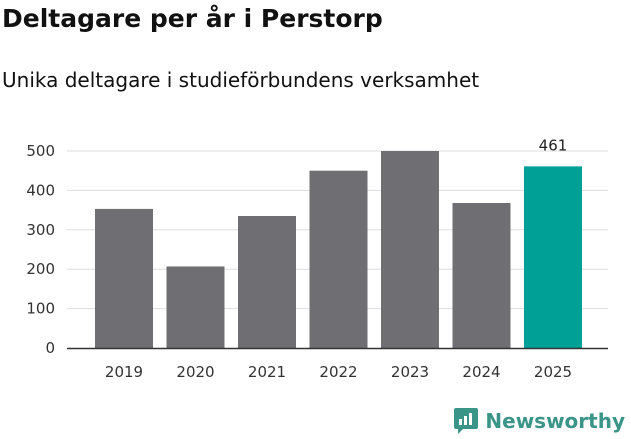 The image size is (631, 439). What do you see at coordinates (410, 372) in the screenshot?
I see `x-tick-label: 2023` at bounding box center [410, 372].